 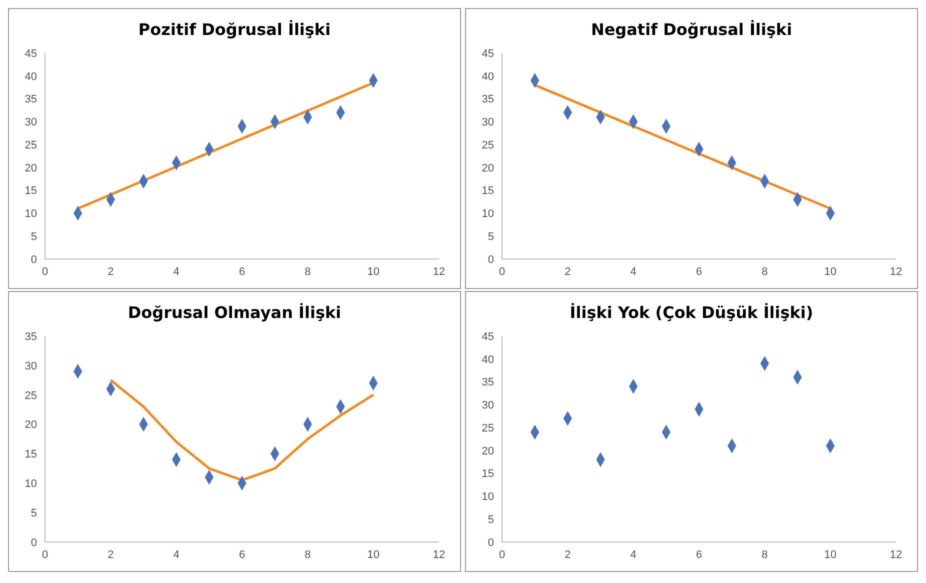 I want to click on chart-title: Negatif Doğrusal İlişki, so click(x=692, y=30).